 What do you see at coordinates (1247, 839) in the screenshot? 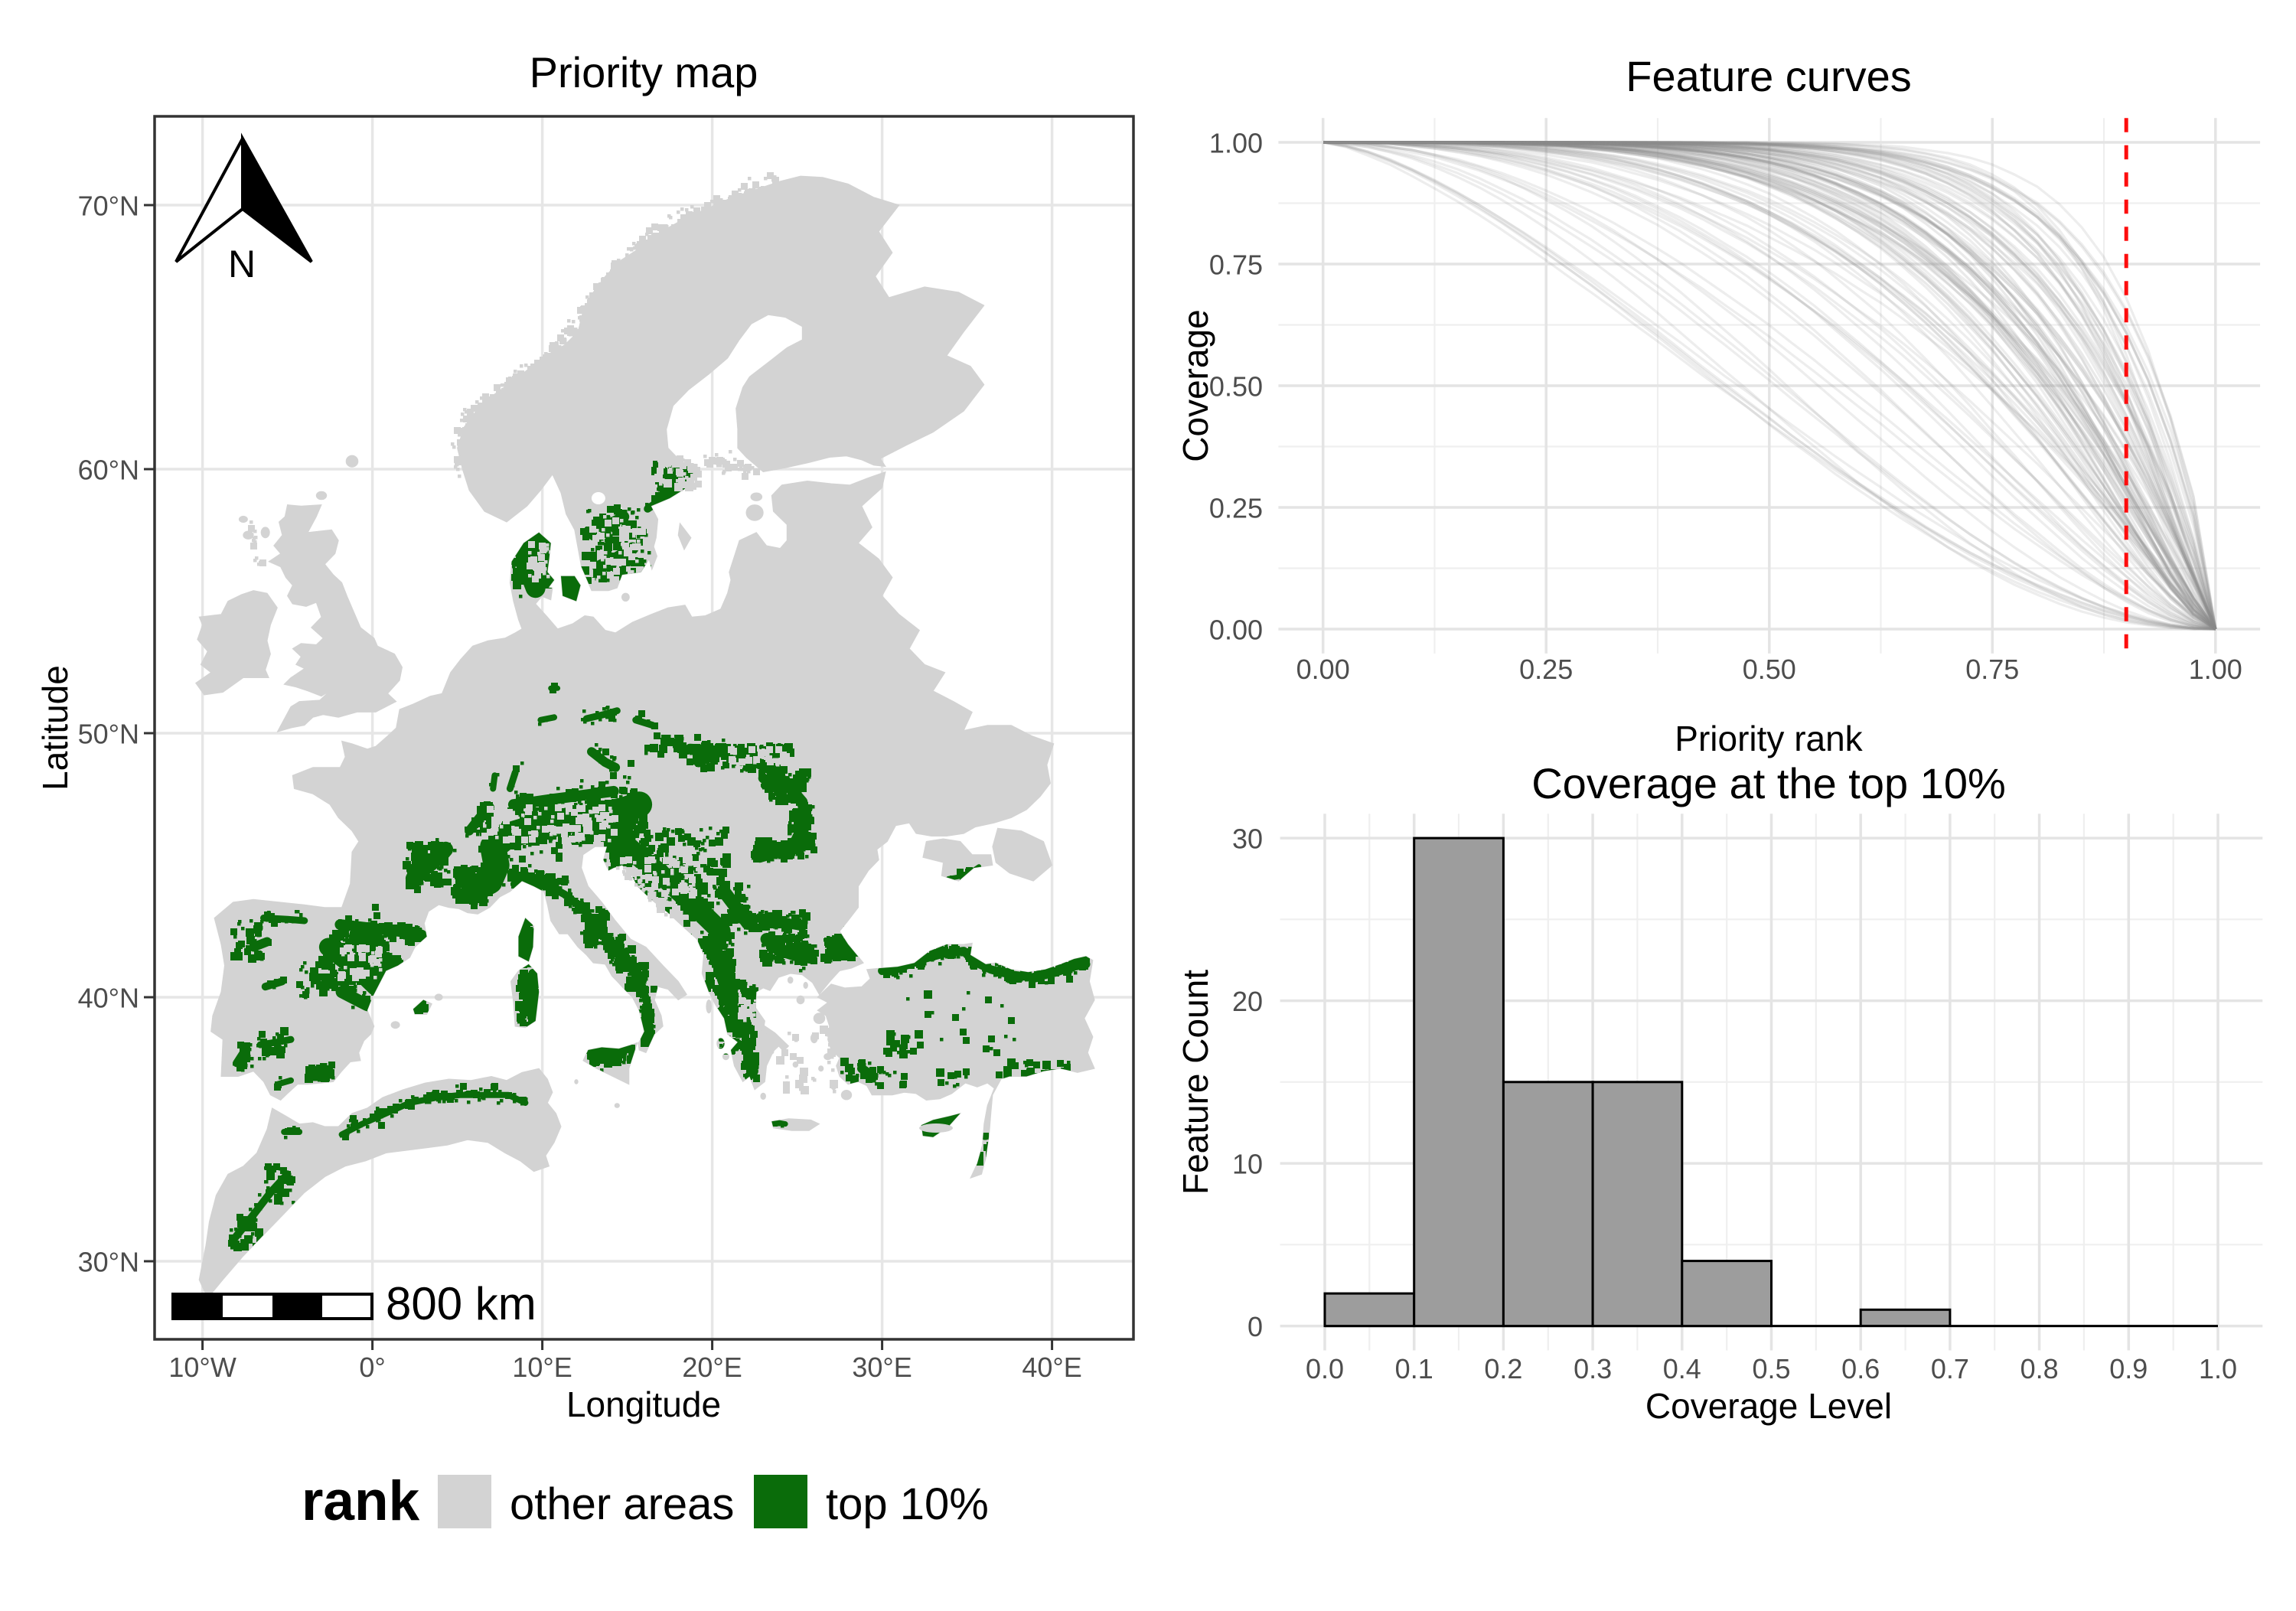
I see `svg-text: 30` at bounding box center [1247, 839].